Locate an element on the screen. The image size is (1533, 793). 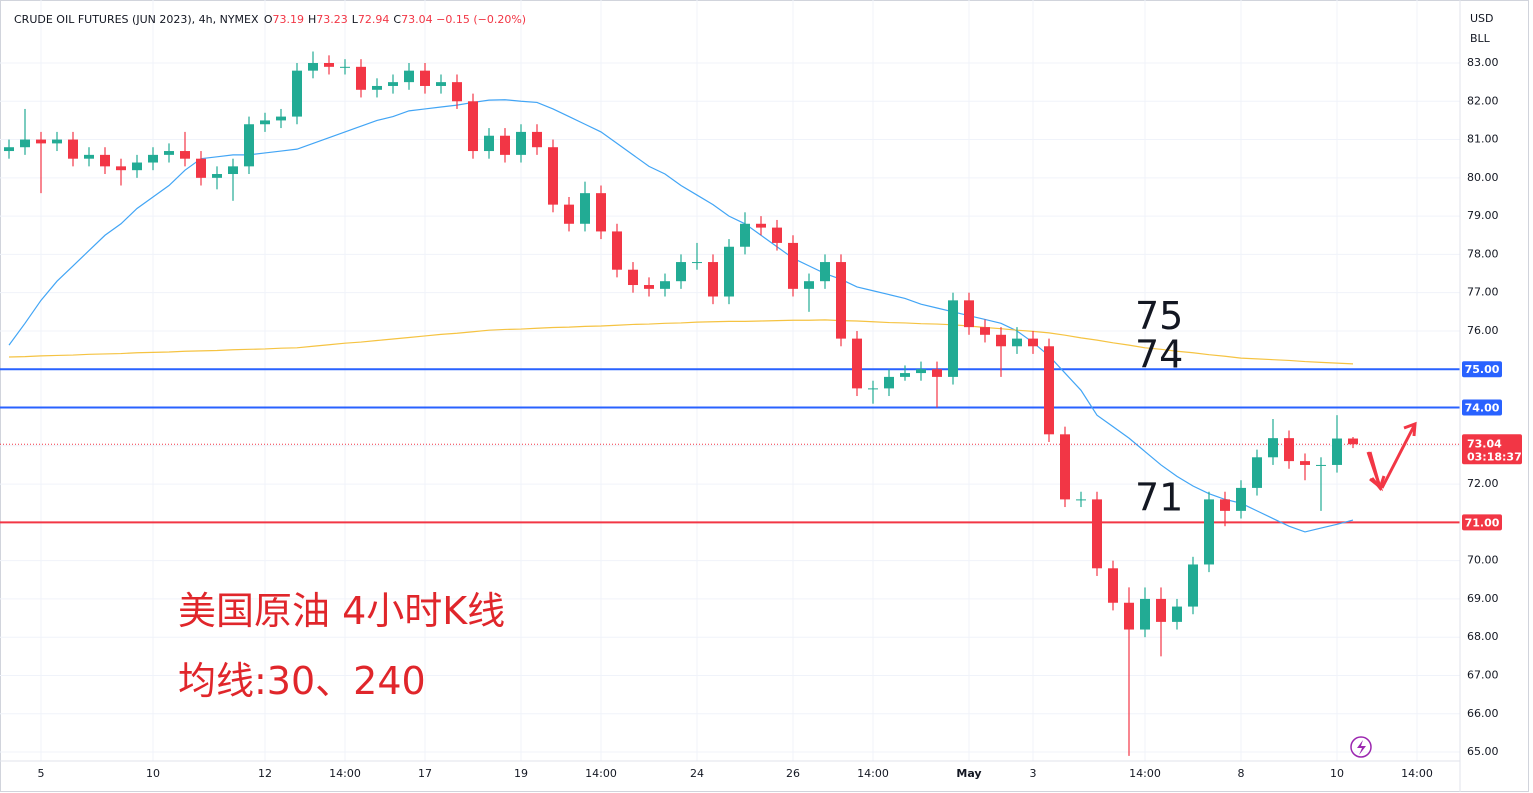
ohlc-key: C is located at coordinates (397, 19).